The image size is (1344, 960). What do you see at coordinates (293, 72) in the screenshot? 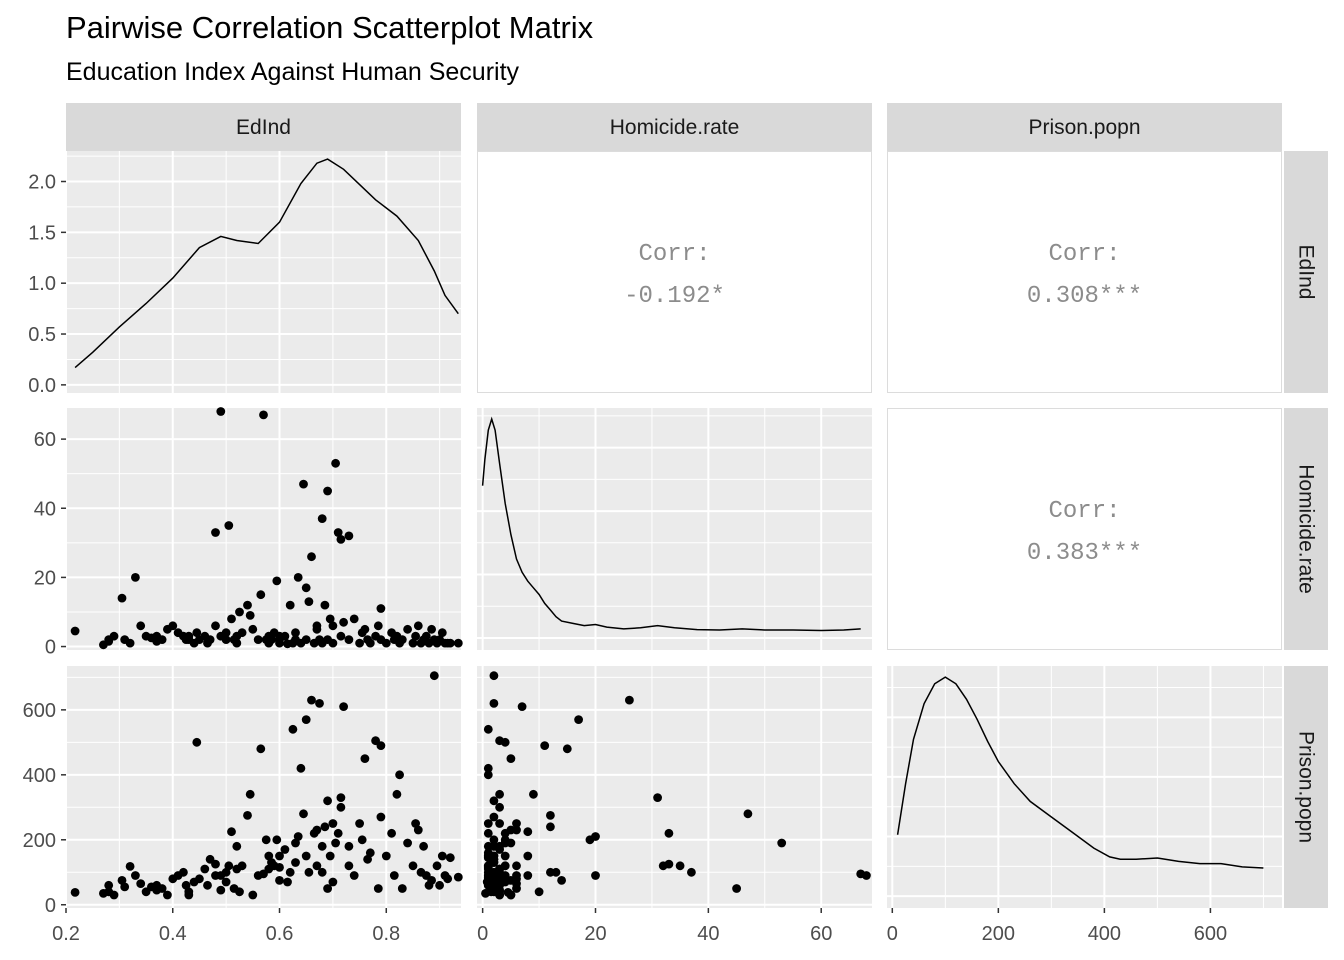
I see `chart-subtitle: Education Index Against Human Security` at bounding box center [293, 72].